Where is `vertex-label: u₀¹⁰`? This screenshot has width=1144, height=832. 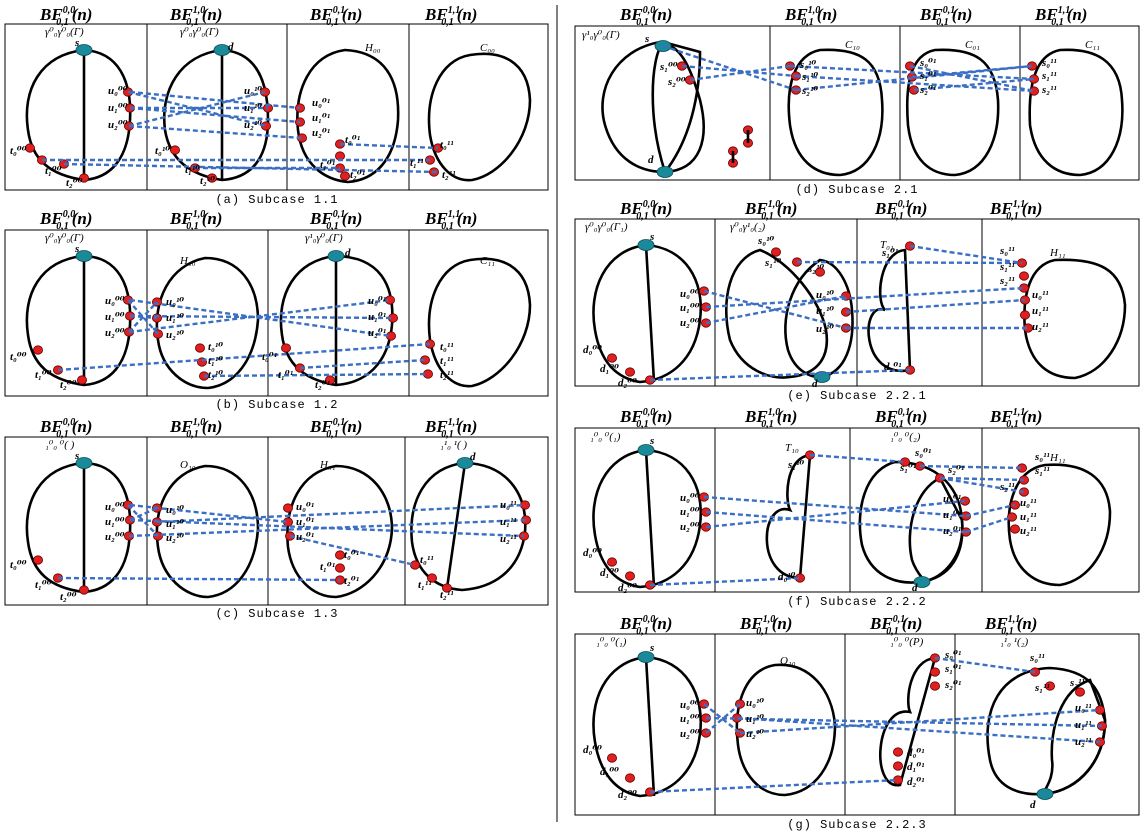
vertex-label: u₀¹⁰ is located at coordinates (755, 703).